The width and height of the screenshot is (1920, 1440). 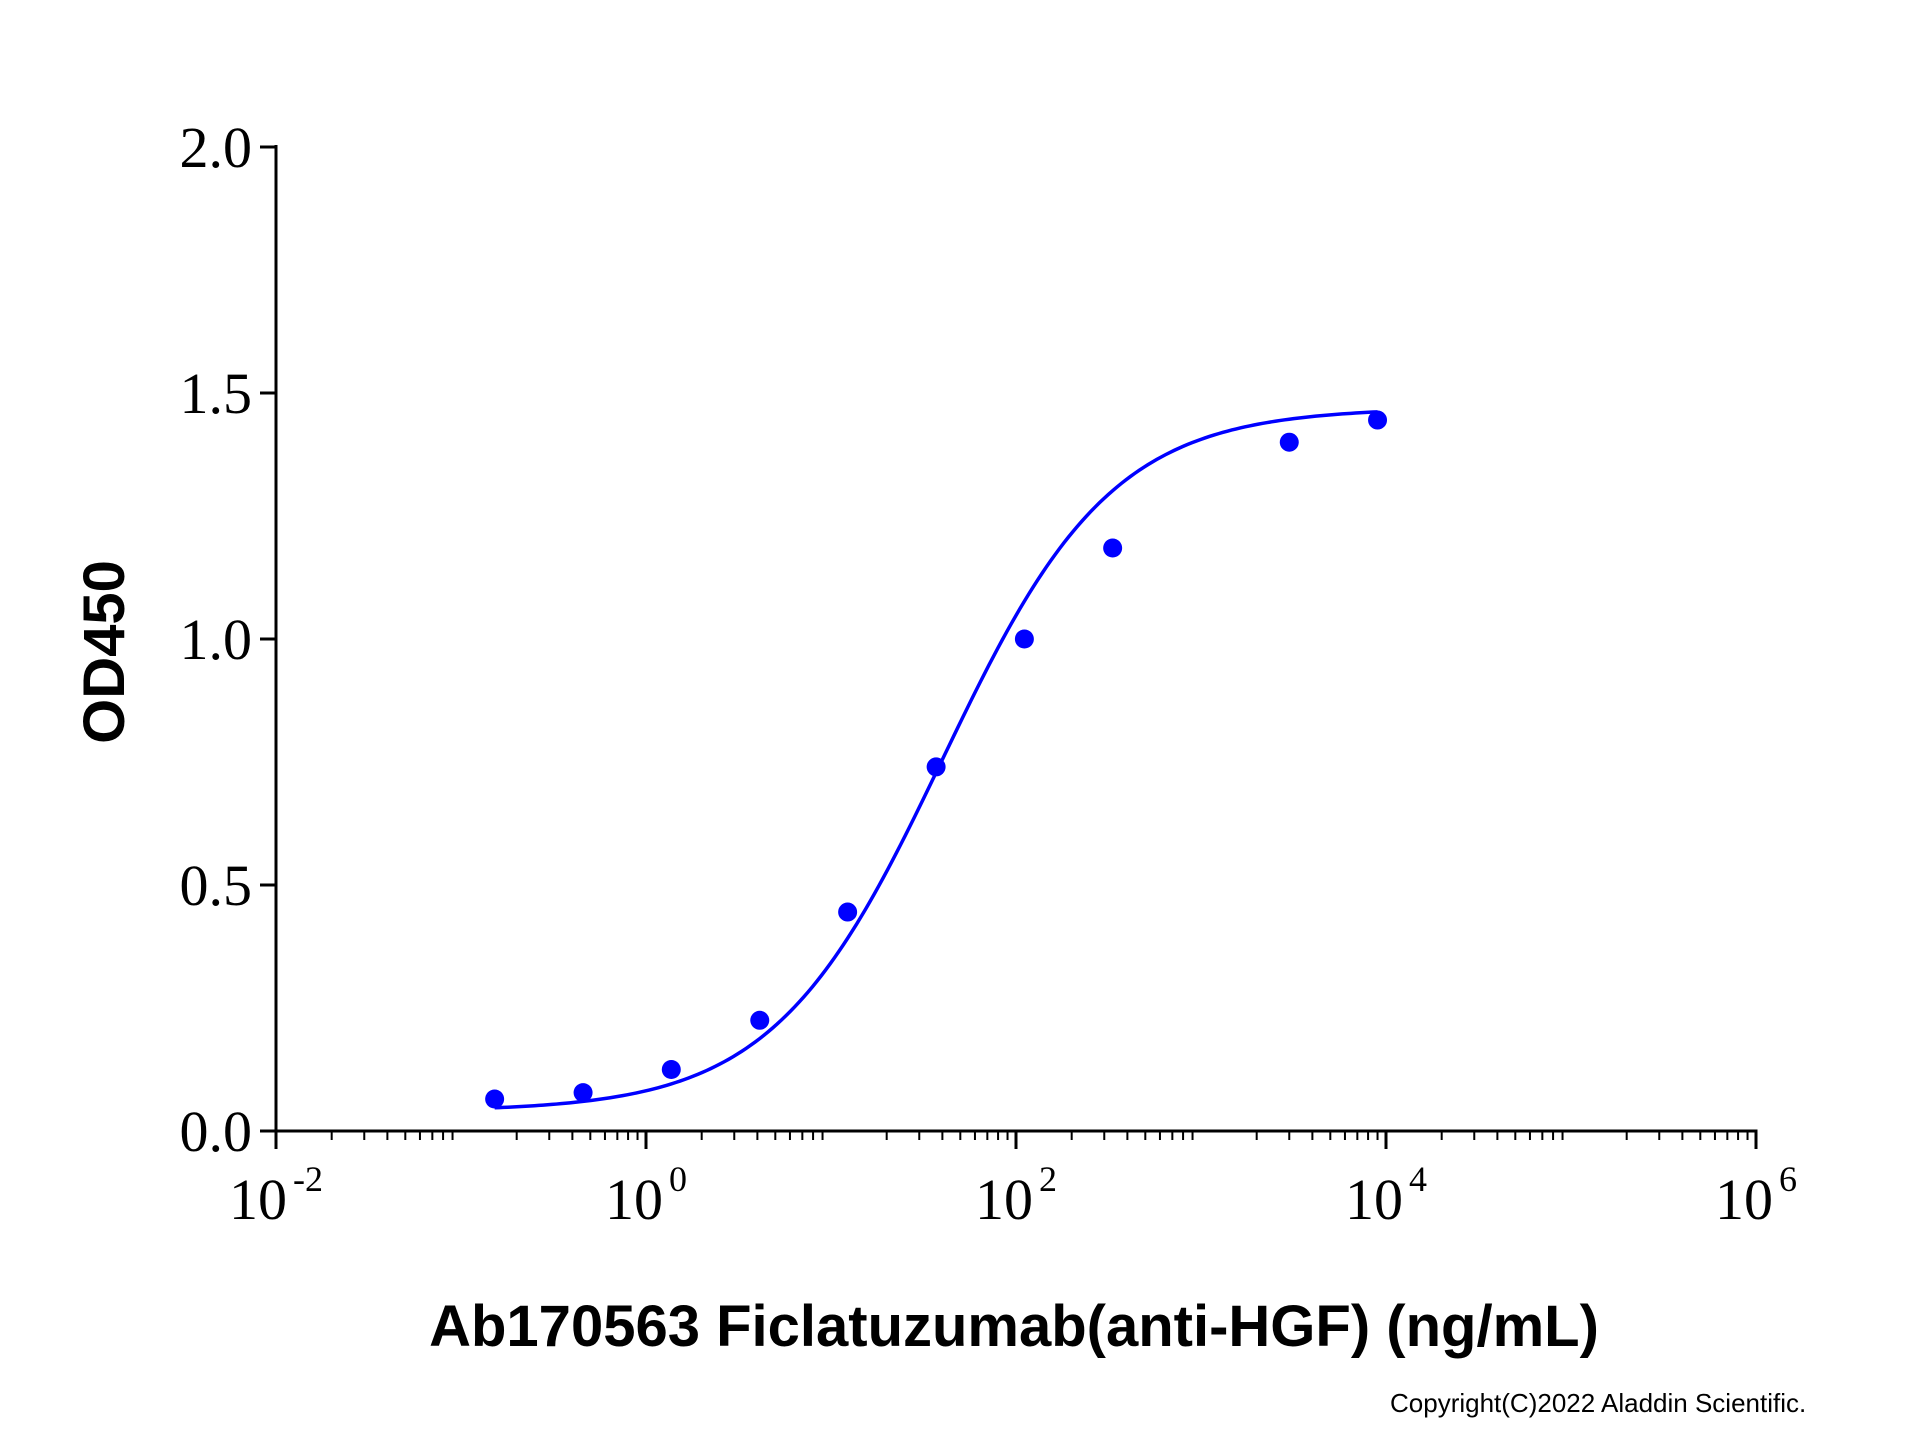 I want to click on y-tick-label: 0.0, so click(x=216, y=1131).